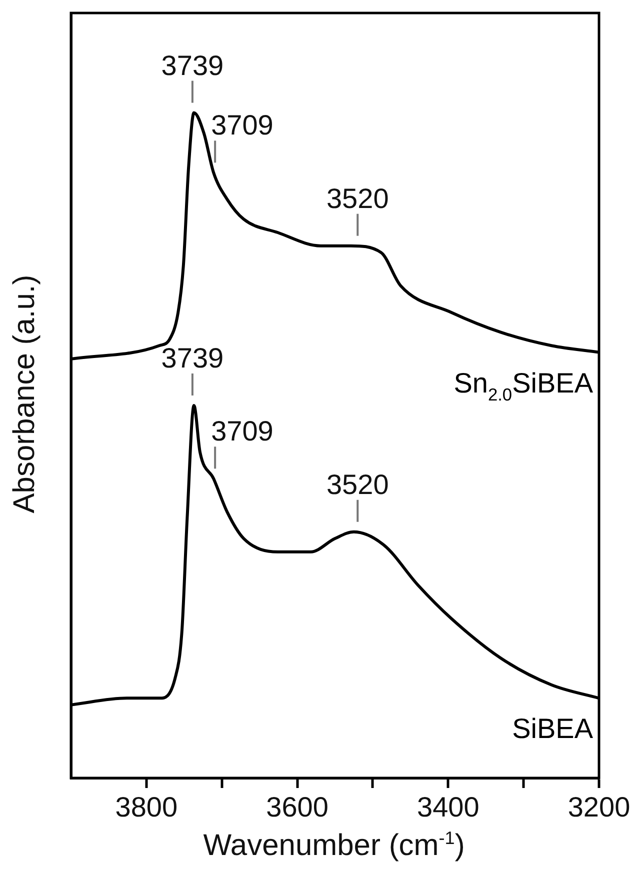 The image size is (643, 884). What do you see at coordinates (297, 807) in the screenshot?
I see `x-tick-label: 3600` at bounding box center [297, 807].